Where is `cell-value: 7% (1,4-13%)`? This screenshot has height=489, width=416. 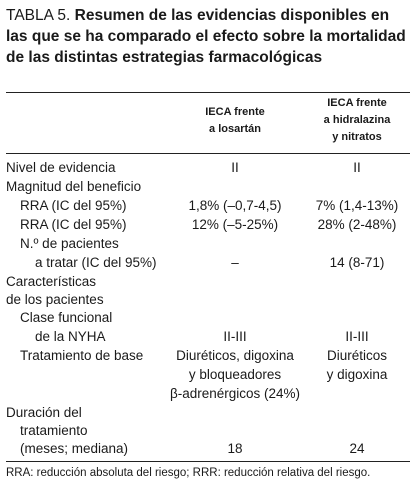 cell-value: 7% (1,4-13%) is located at coordinates (357, 205).